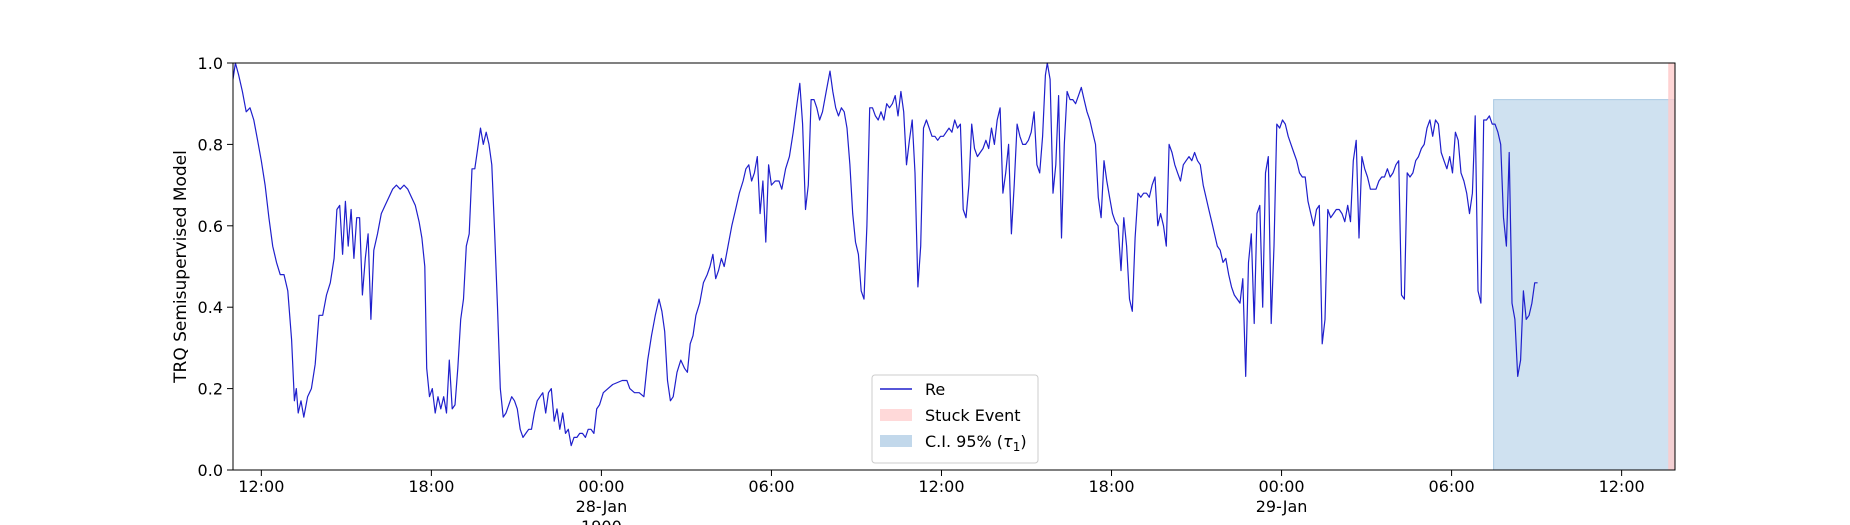 This screenshot has width=1850, height=525. What do you see at coordinates (215, 267) in the screenshot?
I see `y-axis-ticks: 0.0 0.2 0.4 0.6 0.8 1.0` at bounding box center [215, 267].